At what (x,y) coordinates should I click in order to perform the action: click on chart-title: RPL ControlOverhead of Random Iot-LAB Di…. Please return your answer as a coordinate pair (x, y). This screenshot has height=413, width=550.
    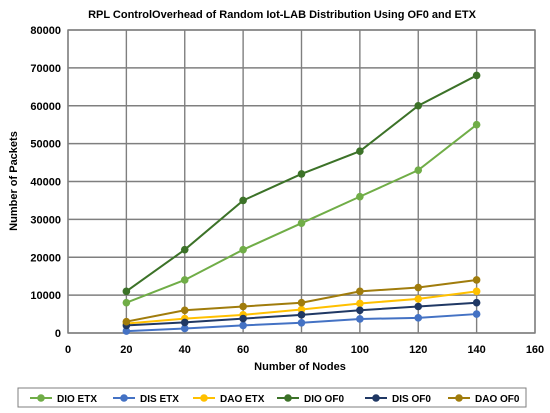
    Looking at the image, I should click on (282, 15).